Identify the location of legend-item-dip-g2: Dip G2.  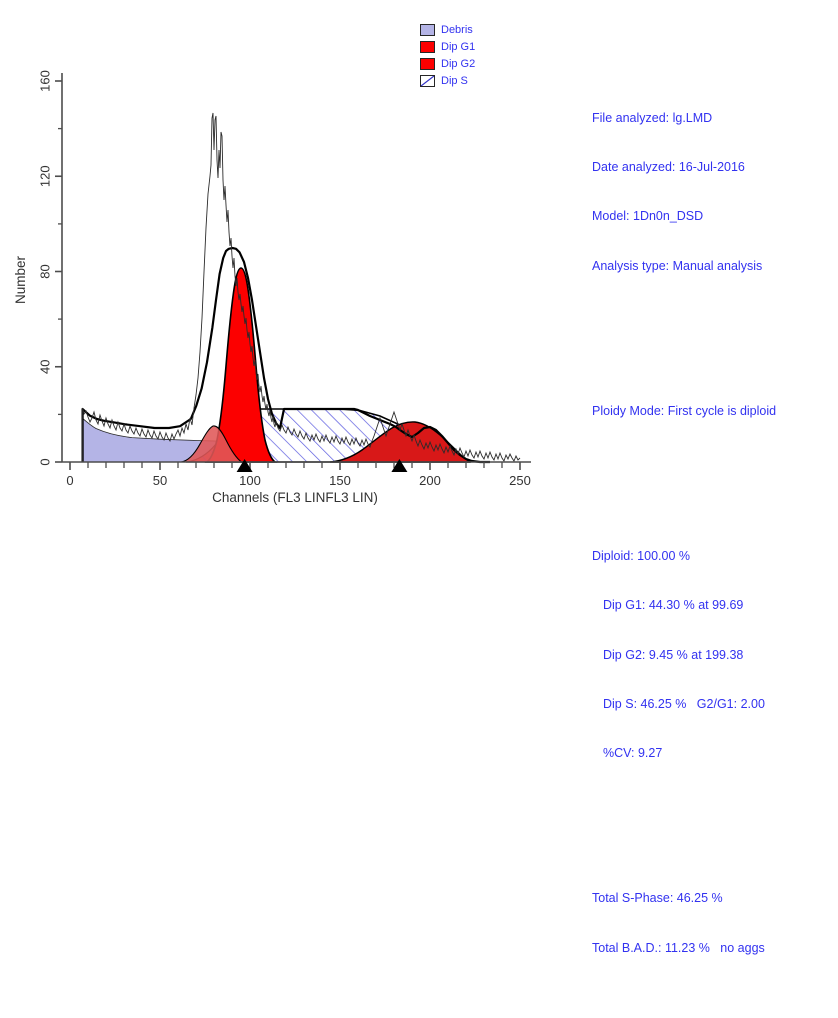
(480, 64).